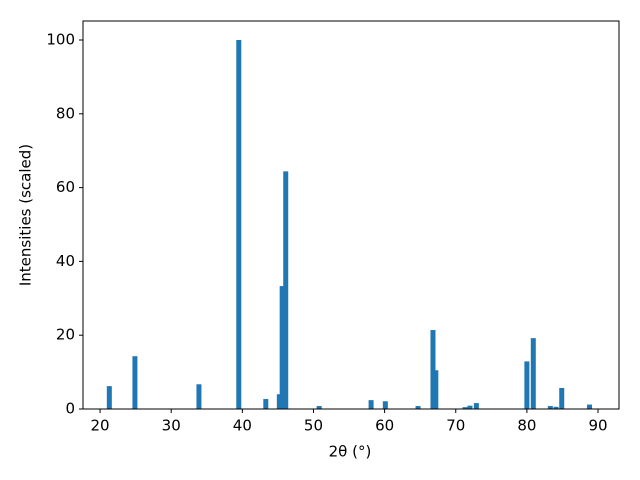  What do you see at coordinates (65, 261) in the screenshot?
I see `y-tick-label: 40` at bounding box center [65, 261].